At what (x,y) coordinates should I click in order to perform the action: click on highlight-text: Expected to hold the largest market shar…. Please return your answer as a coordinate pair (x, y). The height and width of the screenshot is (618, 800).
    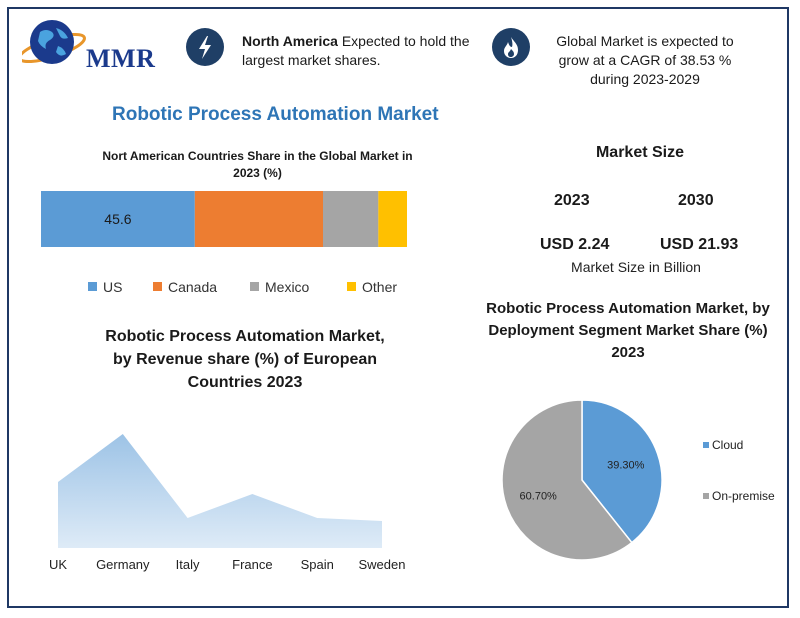
    Looking at the image, I should click on (356, 50).